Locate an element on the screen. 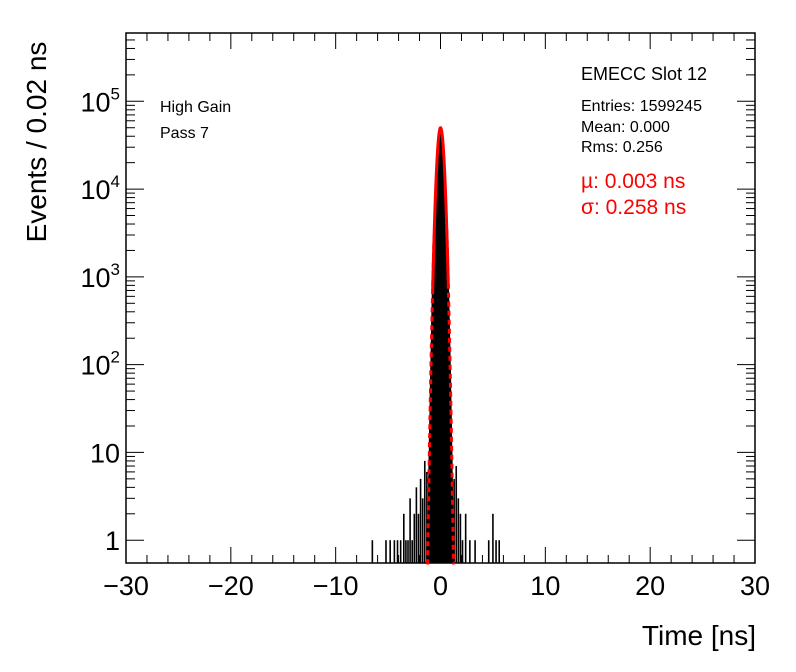  y-tick-label: 10² is located at coordinates (100, 364).